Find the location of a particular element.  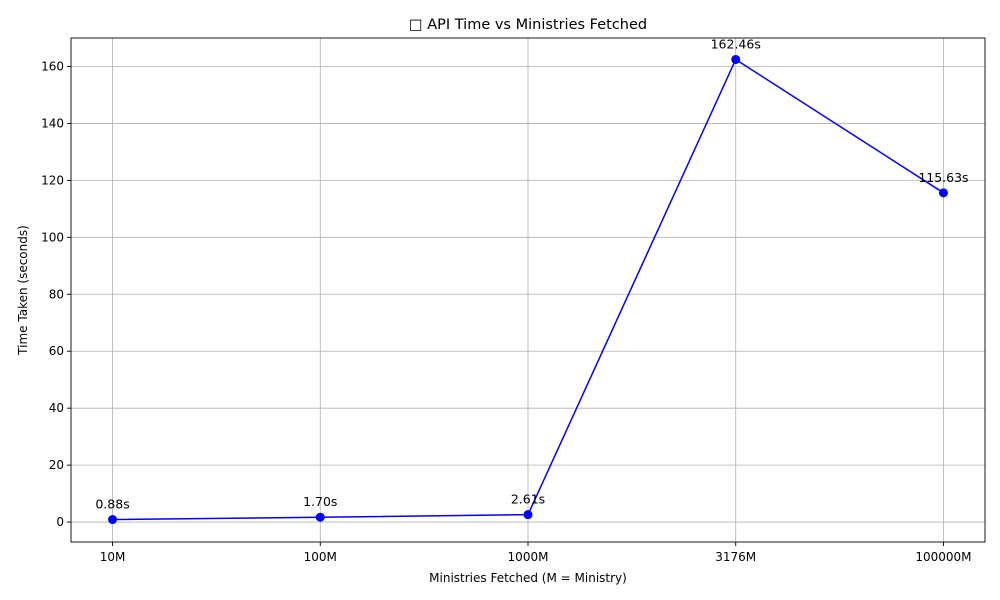

y-tick-label: 20 is located at coordinates (56, 465).